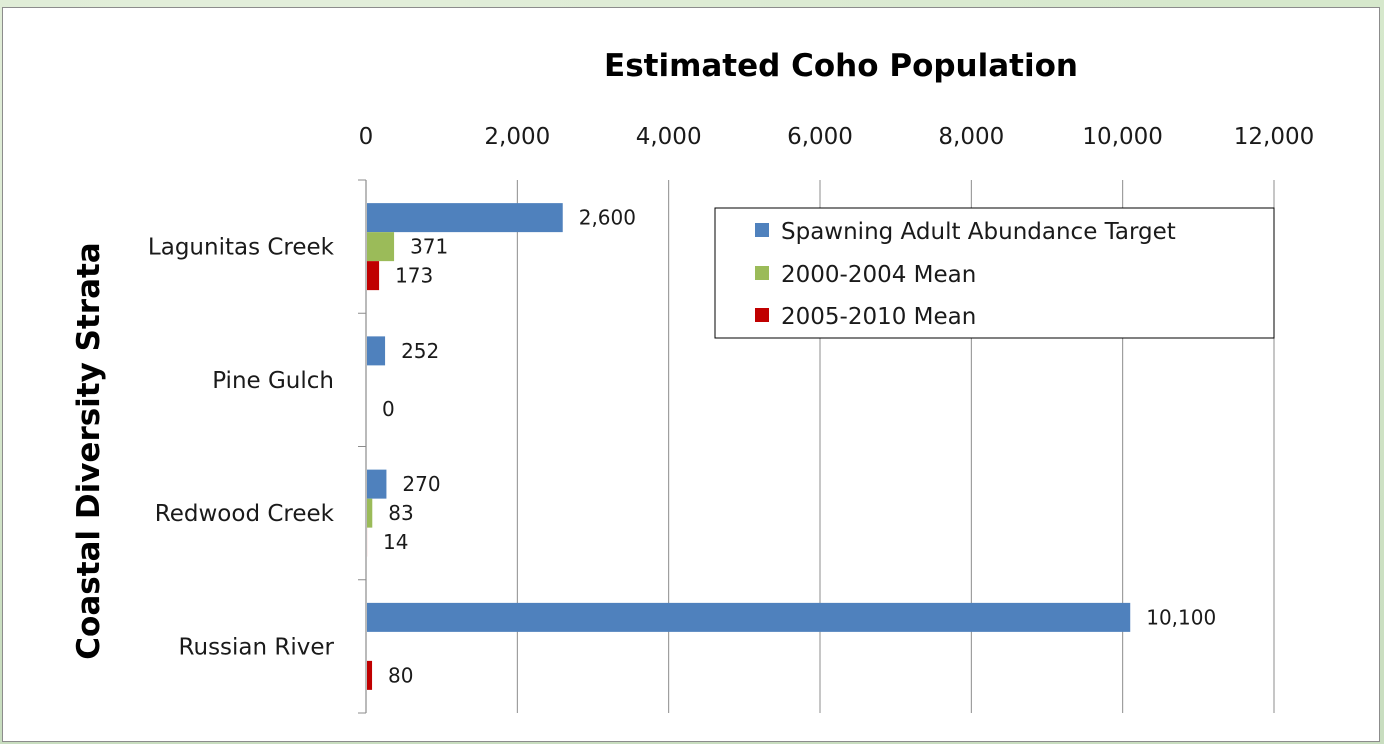 This screenshot has width=1384, height=744. What do you see at coordinates (978, 232) in the screenshot?
I see `legend-label-target: Spawning Adult Abundance Target` at bounding box center [978, 232].